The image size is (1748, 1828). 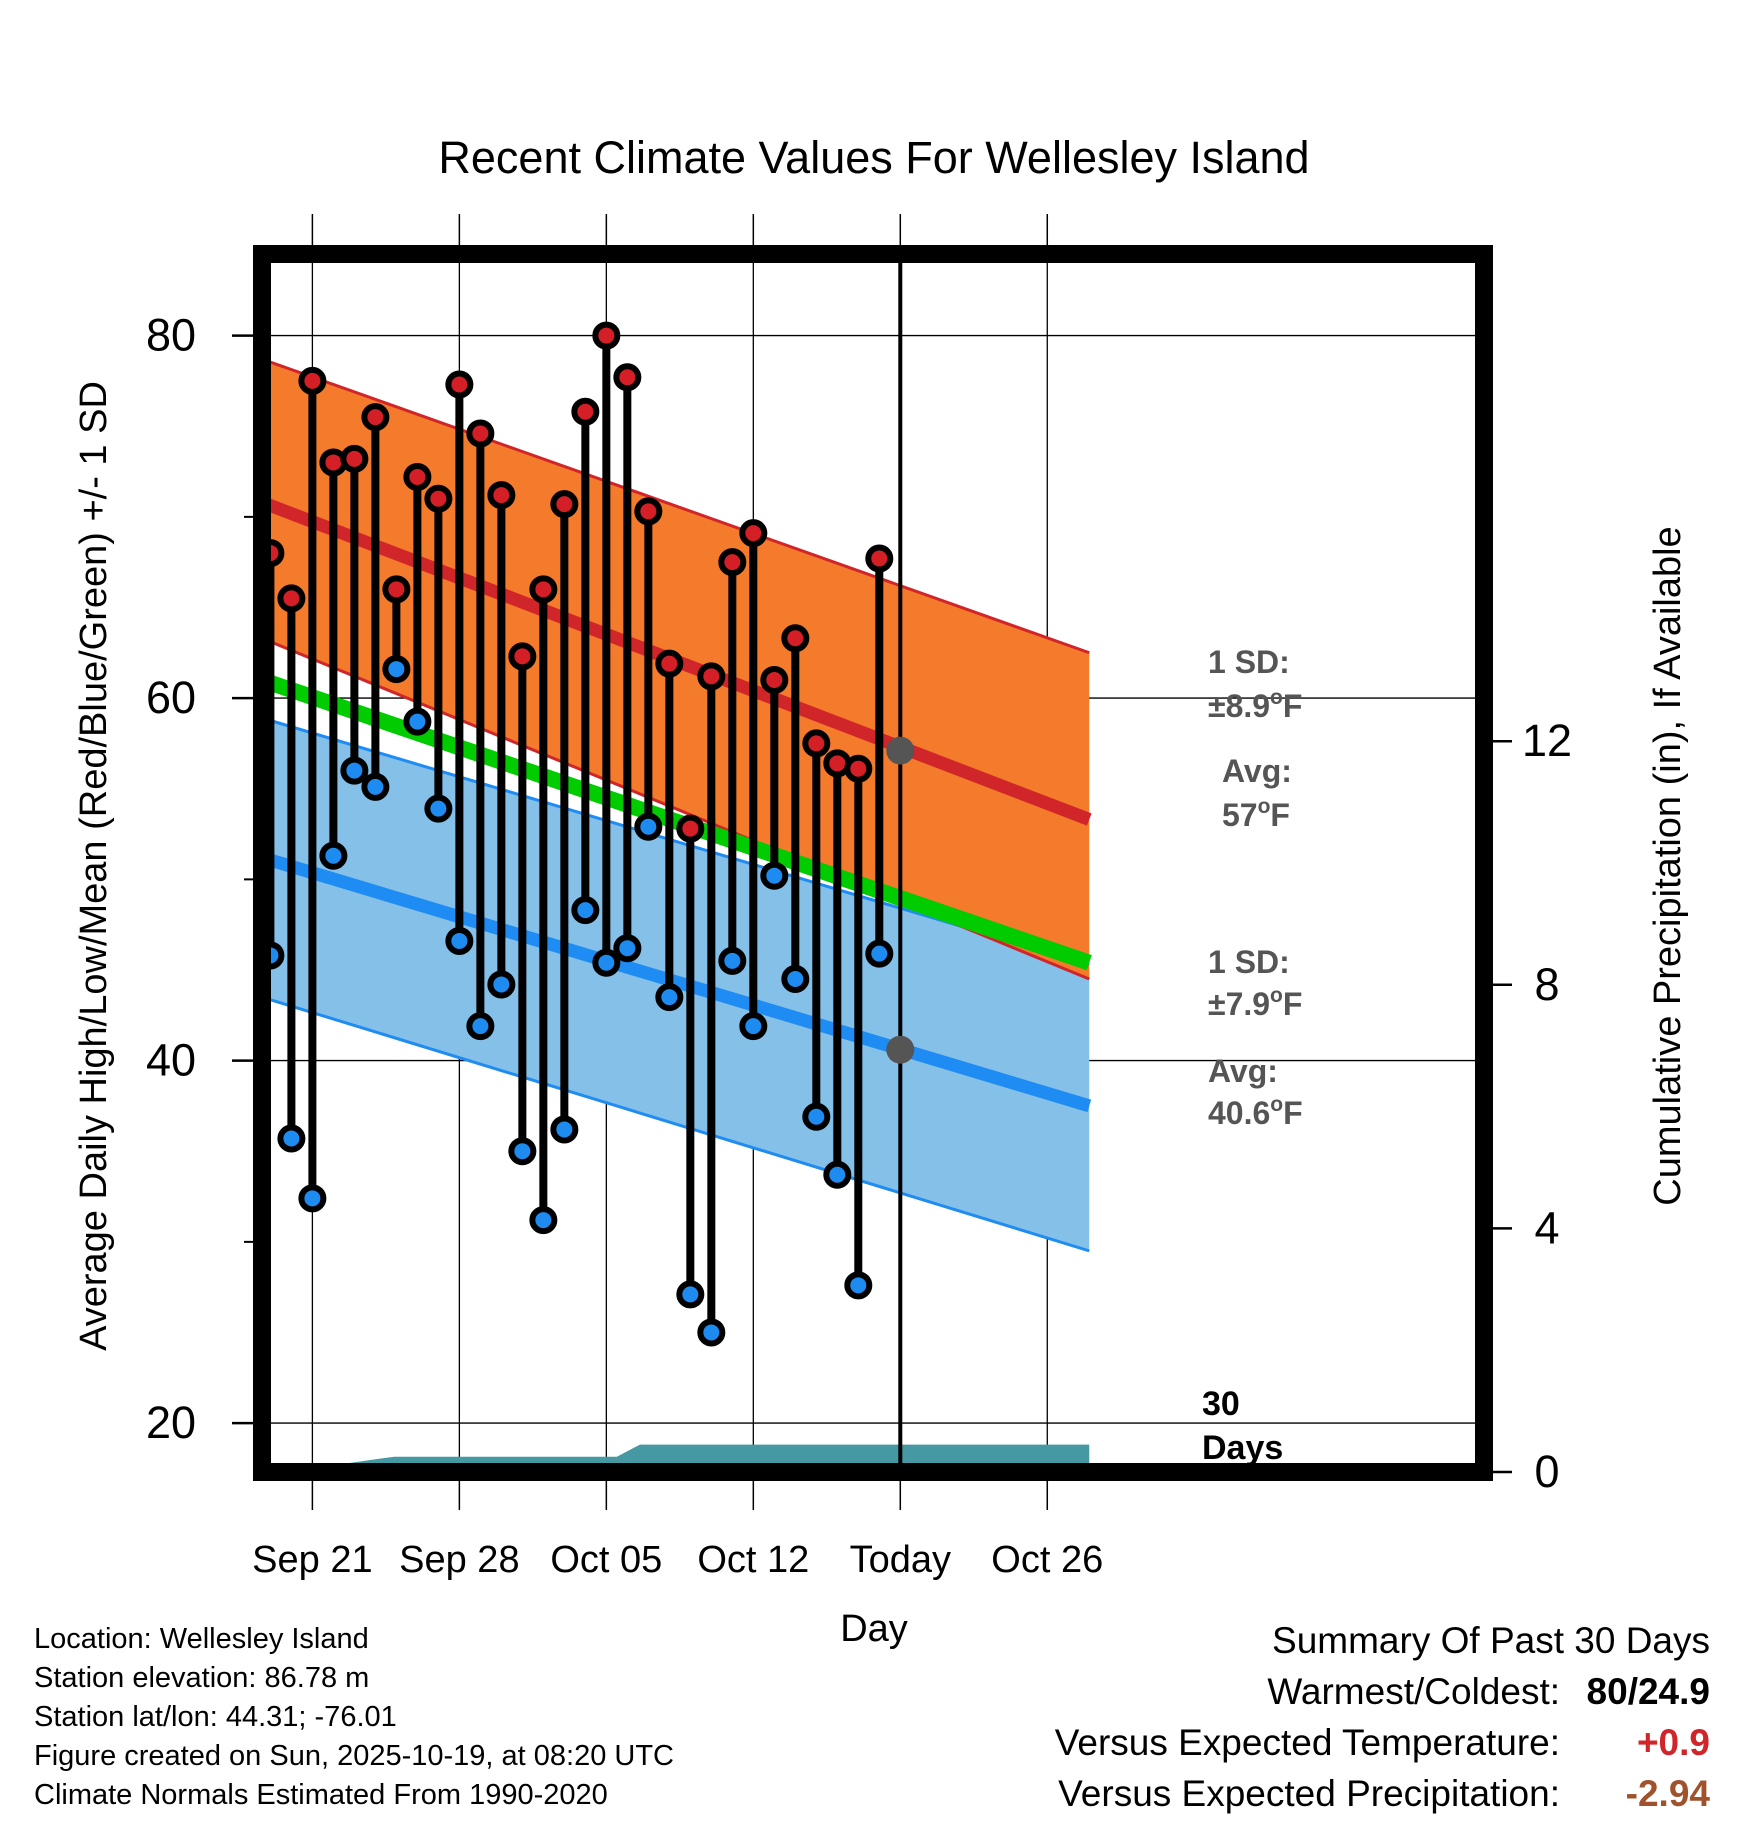 What do you see at coordinates (215, 1717) in the screenshot?
I see `latlon-text: Station lat/lon: 44.31; -76.01` at bounding box center [215, 1717].